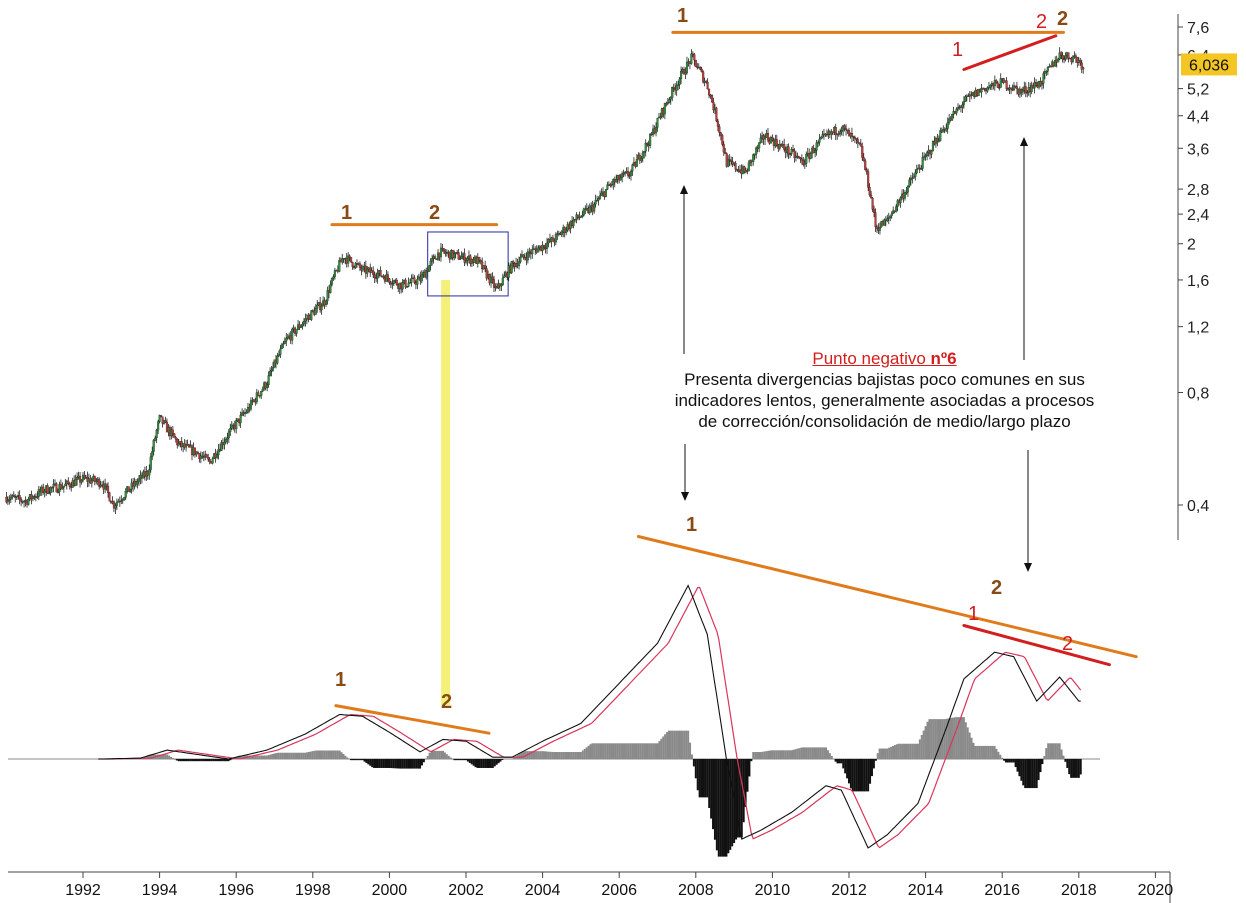 Image resolution: width=1246 pixels, height=903 pixels. What do you see at coordinates (1002, 890) in the screenshot?
I see `time-tick-label: 2016` at bounding box center [1002, 890].